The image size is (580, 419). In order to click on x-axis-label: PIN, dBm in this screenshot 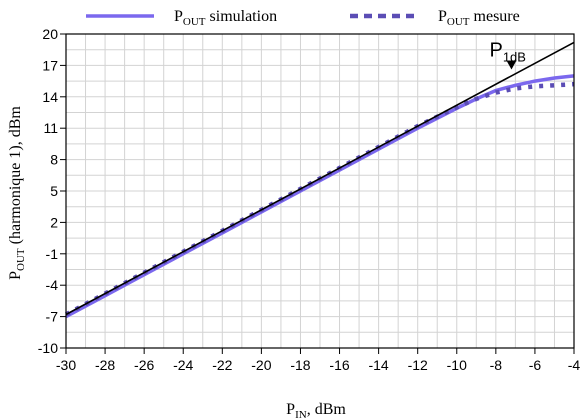, I will do `click(316, 410)`.